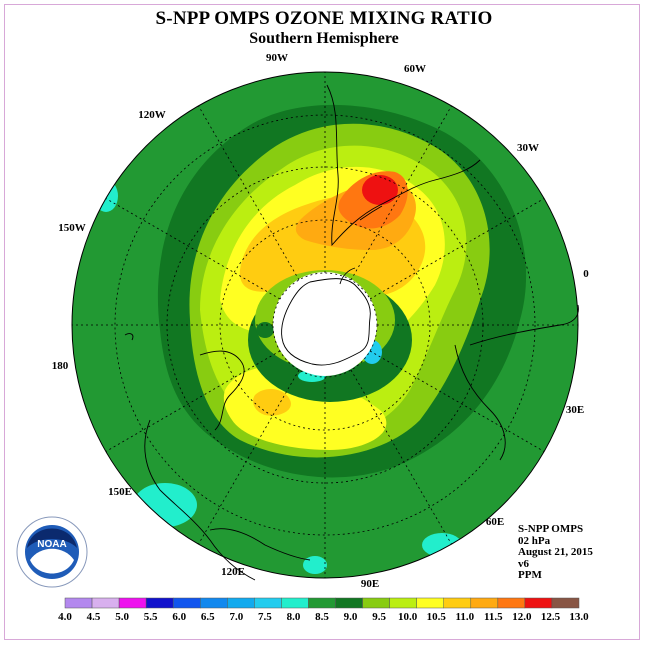 The image size is (648, 648). I want to click on map-subtitle: Southern Hemisphere, so click(324, 38).